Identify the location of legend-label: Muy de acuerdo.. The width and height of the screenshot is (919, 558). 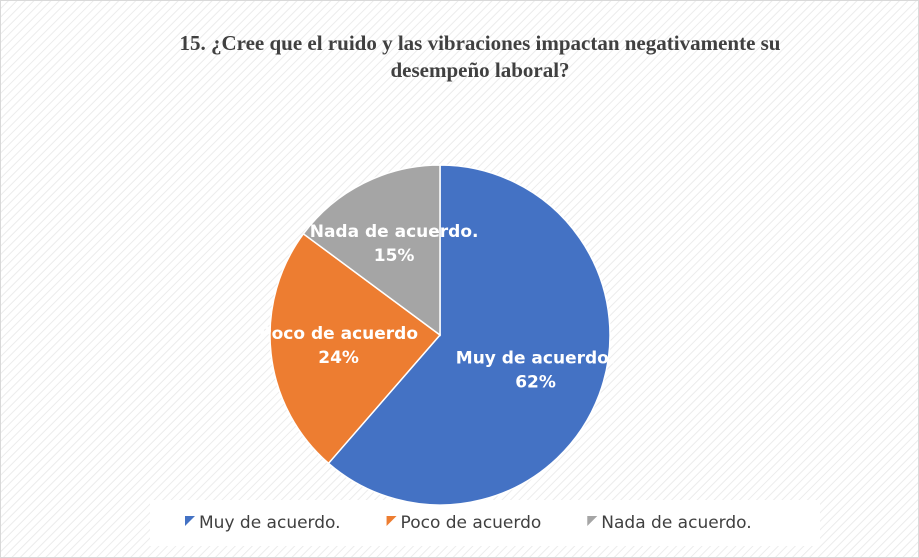
(270, 523).